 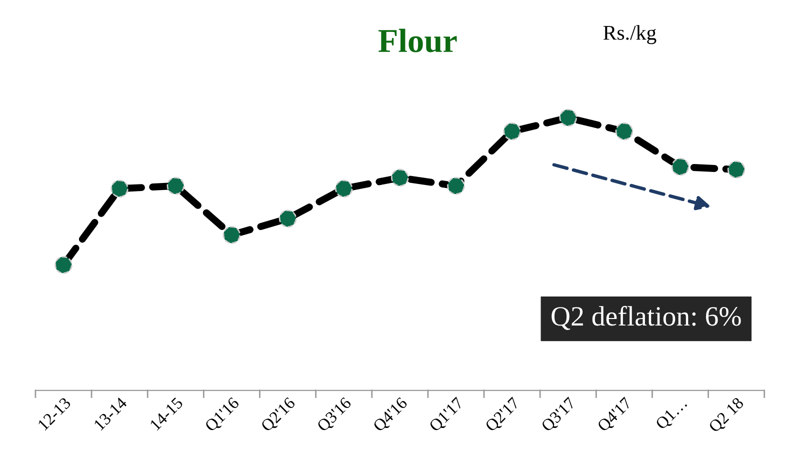 What do you see at coordinates (417, 40) in the screenshot?
I see `chart-title: Flour` at bounding box center [417, 40].